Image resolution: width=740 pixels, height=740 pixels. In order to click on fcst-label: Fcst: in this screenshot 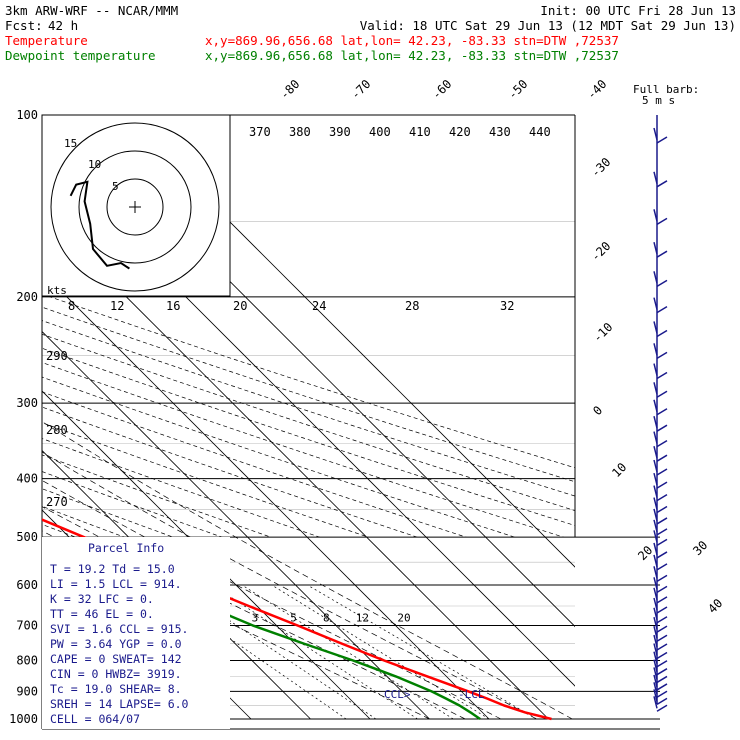, I will do `click(24, 25)`.